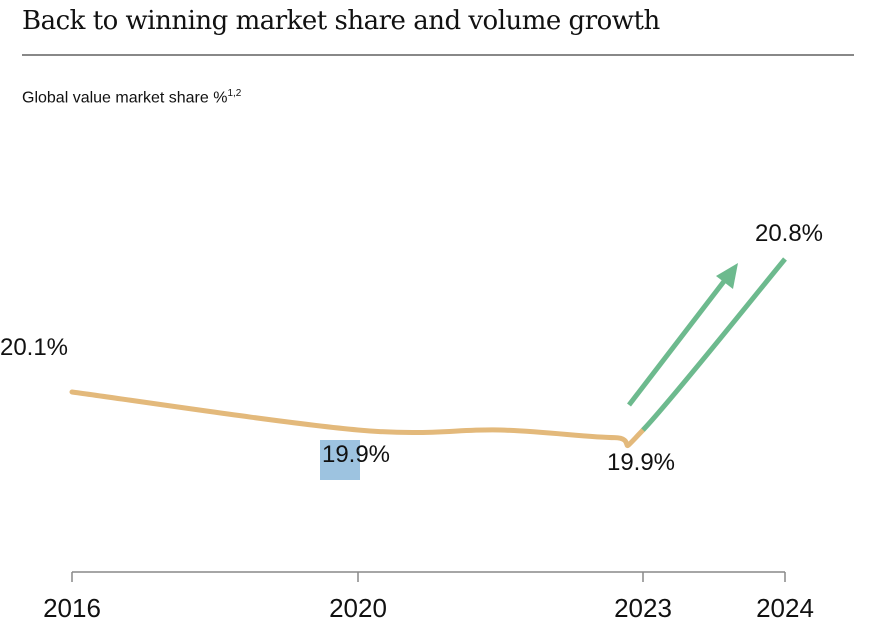 This screenshot has width=874, height=638. What do you see at coordinates (72, 608) in the screenshot?
I see `x-tick-label: 2016` at bounding box center [72, 608].